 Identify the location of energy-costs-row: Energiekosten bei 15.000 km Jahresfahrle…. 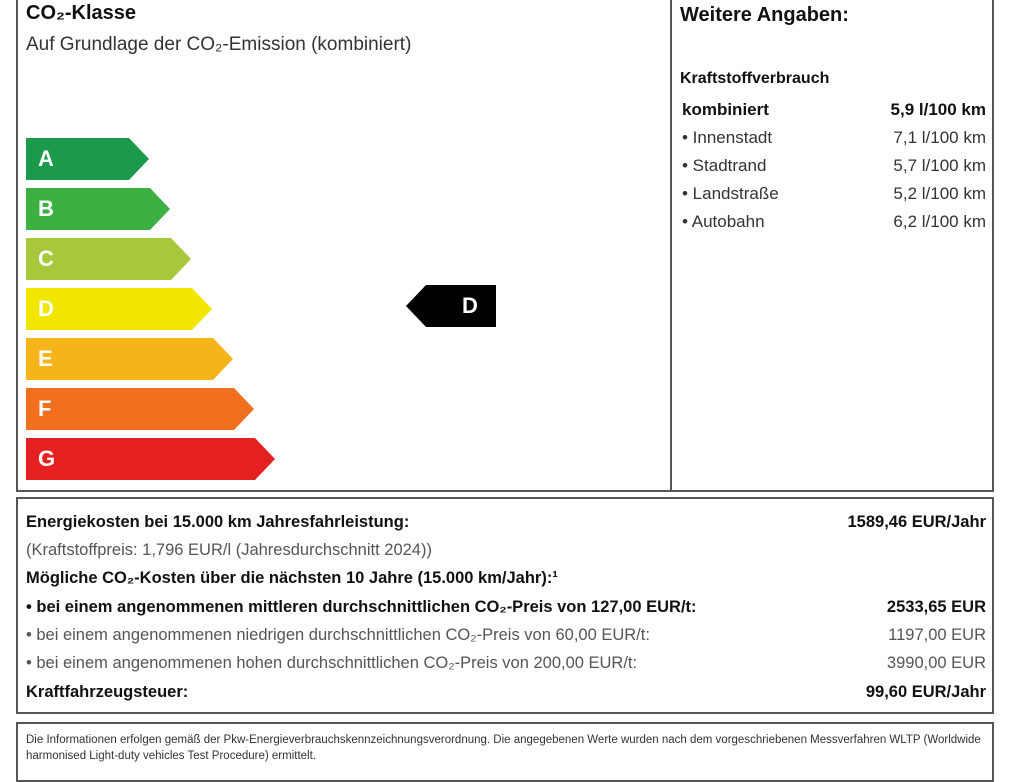
(506, 522).